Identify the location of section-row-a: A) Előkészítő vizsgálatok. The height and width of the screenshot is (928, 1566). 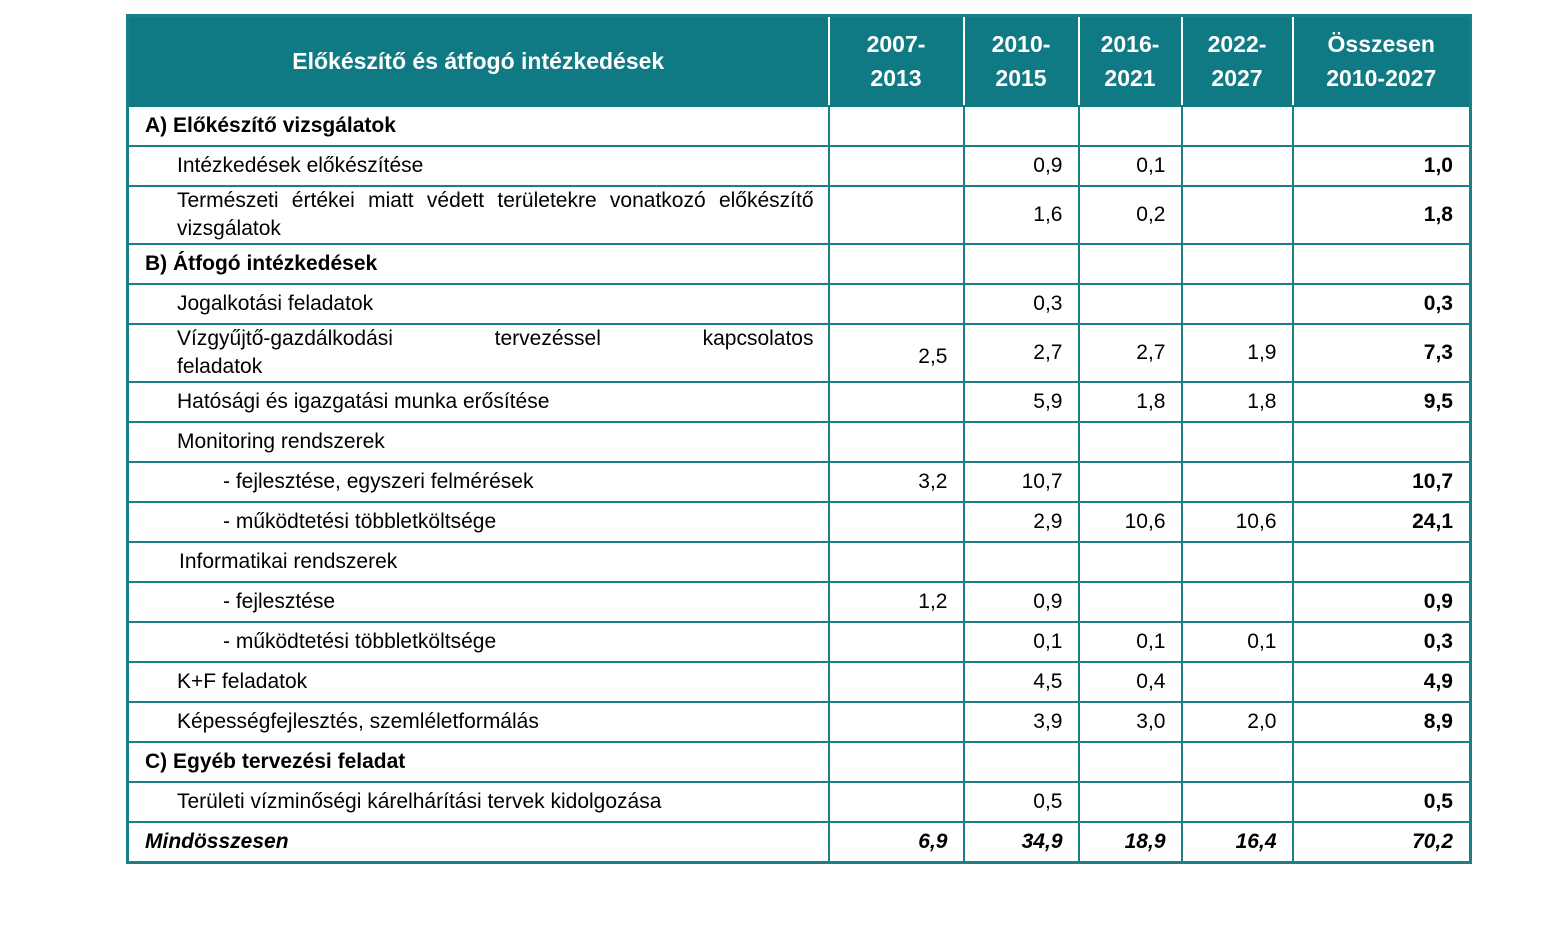
(799, 126).